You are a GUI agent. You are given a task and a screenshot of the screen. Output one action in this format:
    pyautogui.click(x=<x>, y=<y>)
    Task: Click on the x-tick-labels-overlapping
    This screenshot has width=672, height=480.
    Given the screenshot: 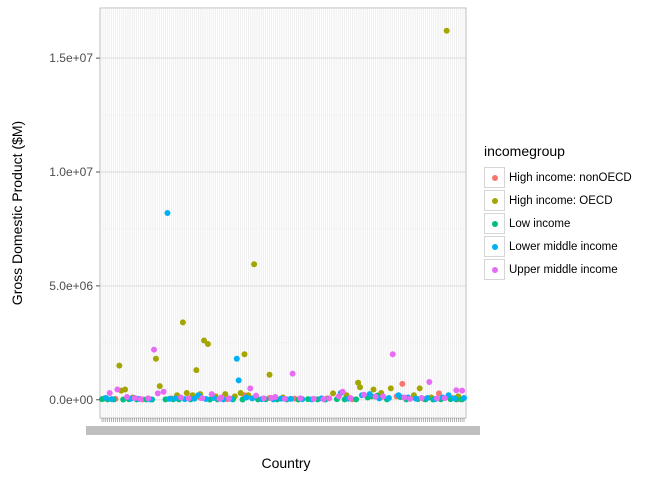 What is the action you would take?
    pyautogui.click(x=283, y=430)
    